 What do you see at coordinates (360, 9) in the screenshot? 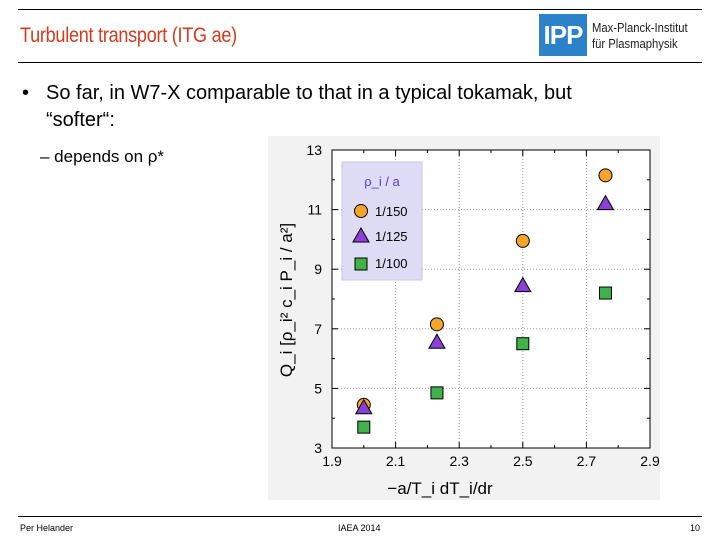
I see `top-rule` at bounding box center [360, 9].